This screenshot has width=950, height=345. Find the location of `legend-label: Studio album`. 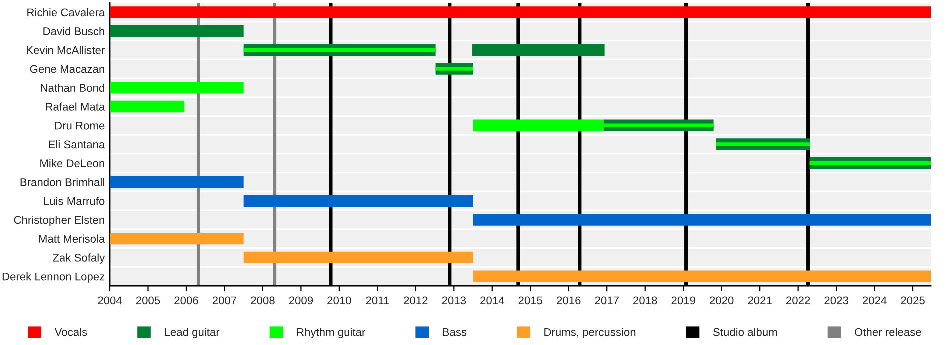

legend-label: Studio album is located at coordinates (745, 332).